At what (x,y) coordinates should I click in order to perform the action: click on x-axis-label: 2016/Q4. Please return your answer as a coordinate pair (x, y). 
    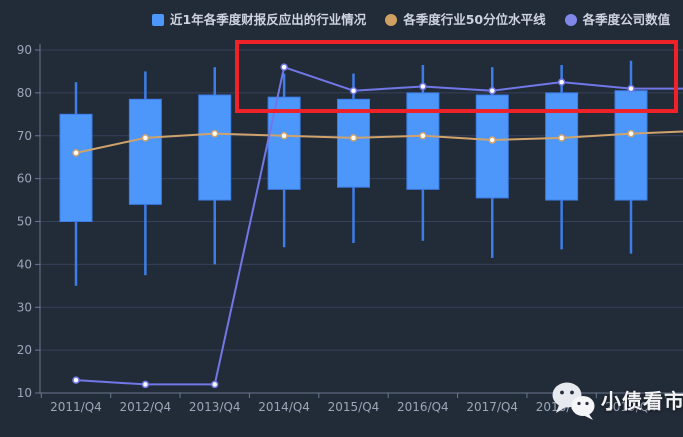
    Looking at the image, I should click on (423, 407).